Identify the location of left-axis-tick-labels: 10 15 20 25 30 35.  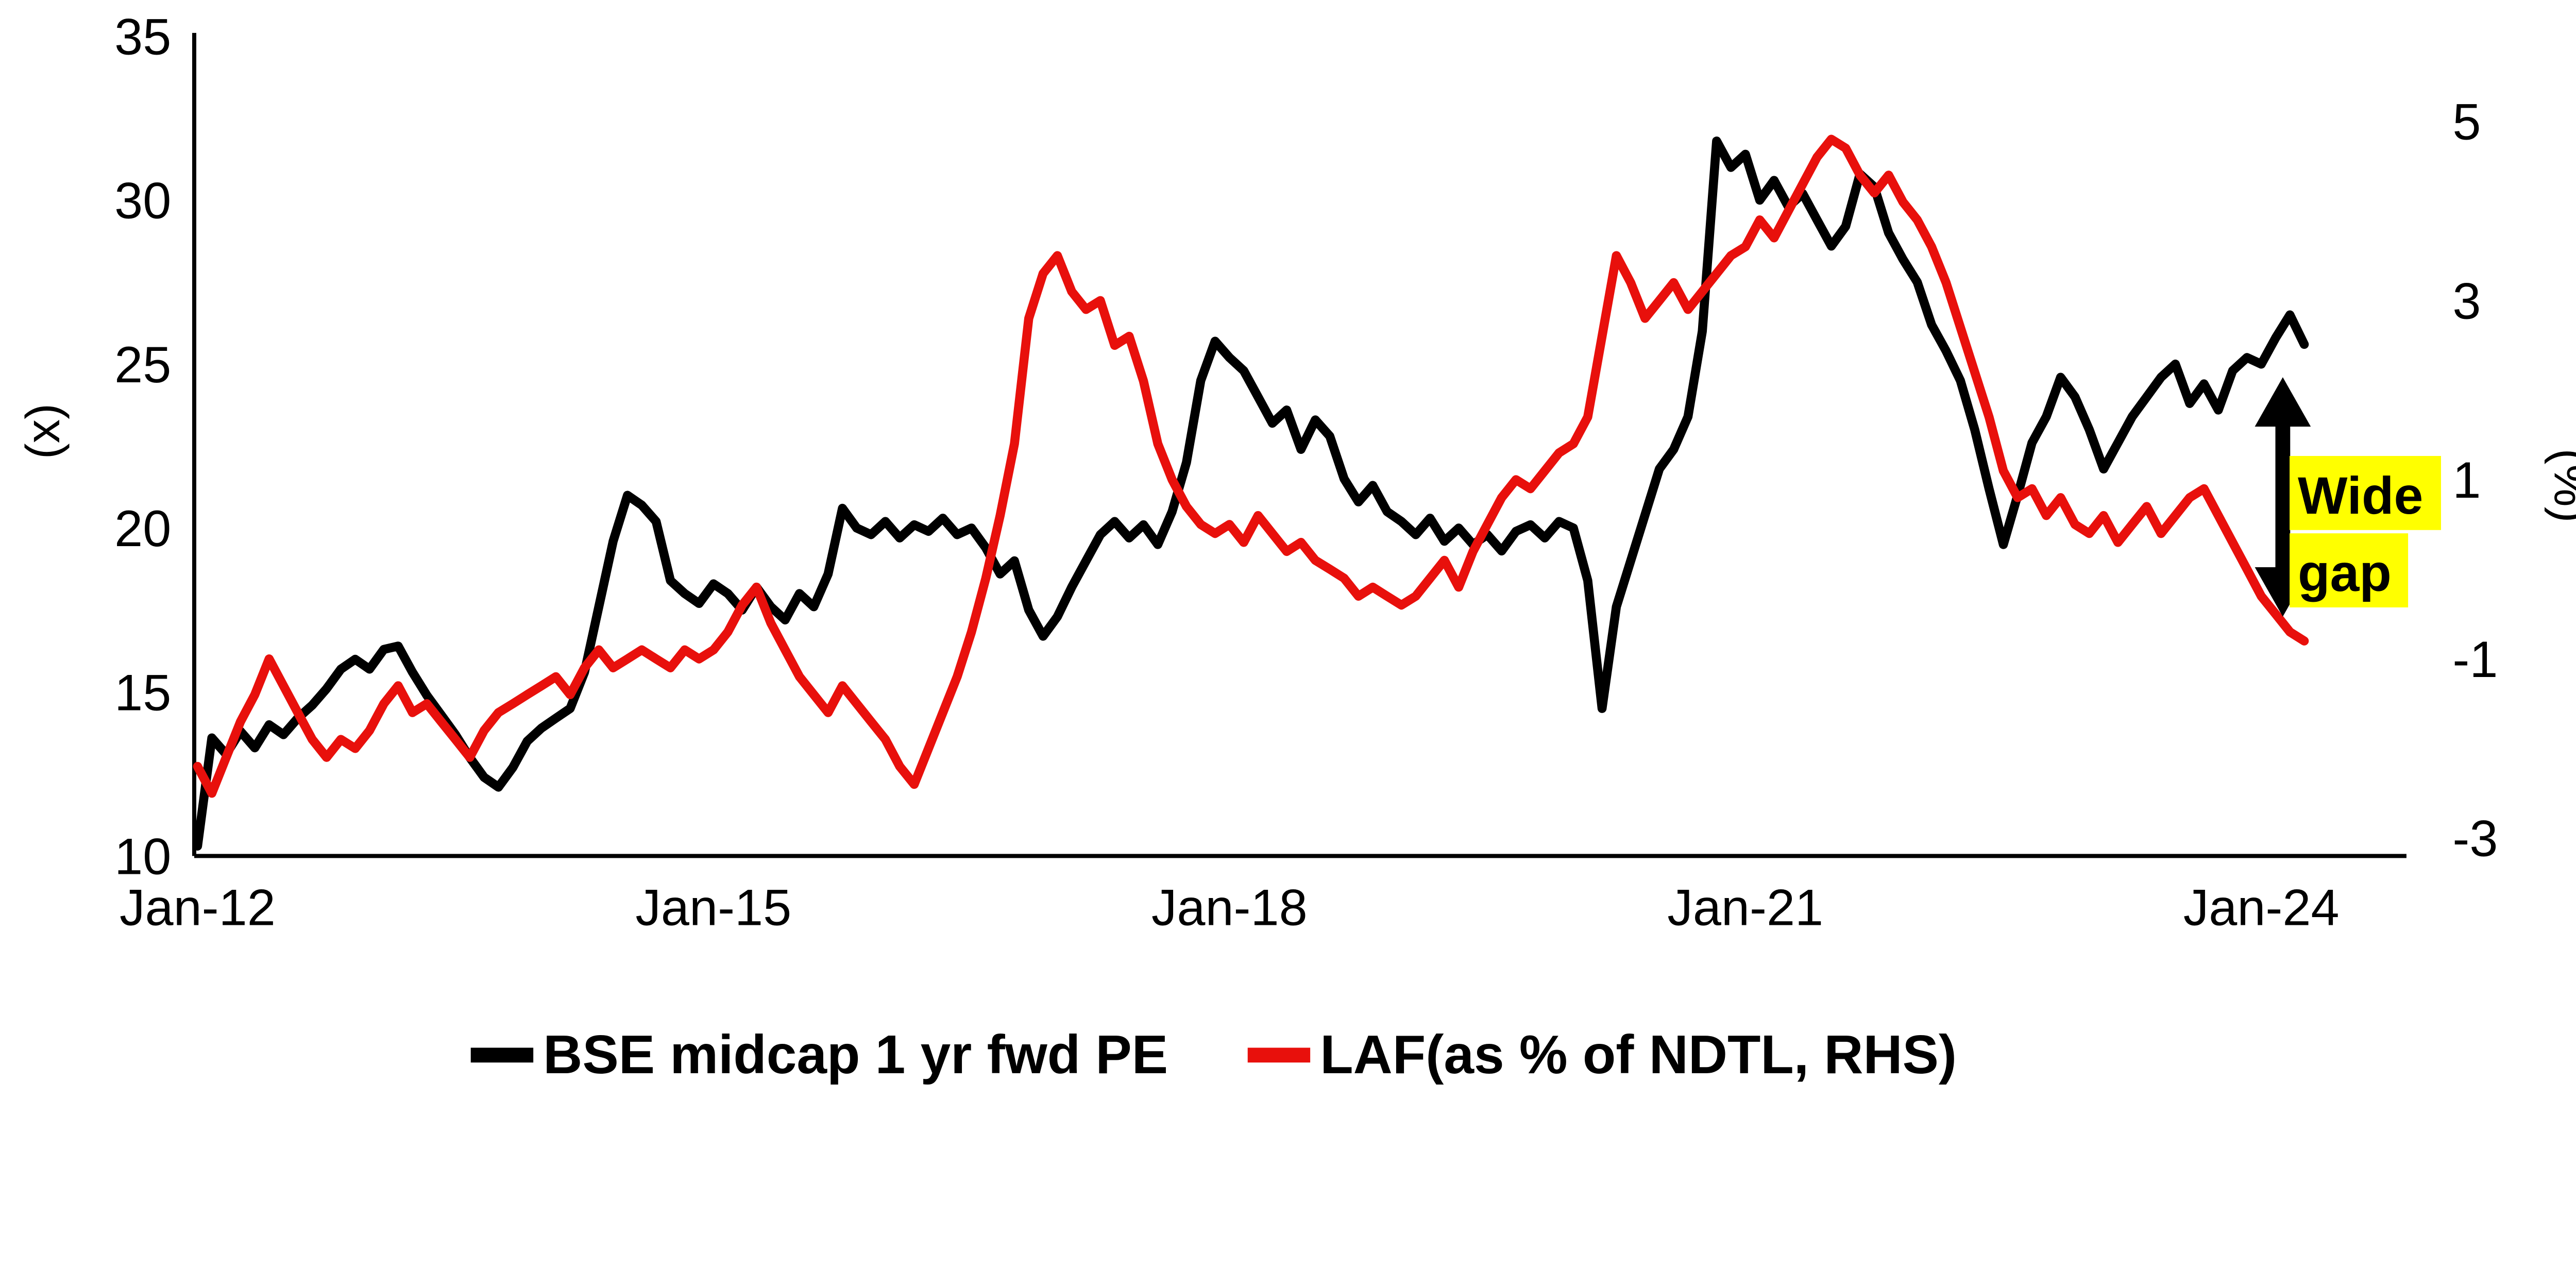
(142, 446).